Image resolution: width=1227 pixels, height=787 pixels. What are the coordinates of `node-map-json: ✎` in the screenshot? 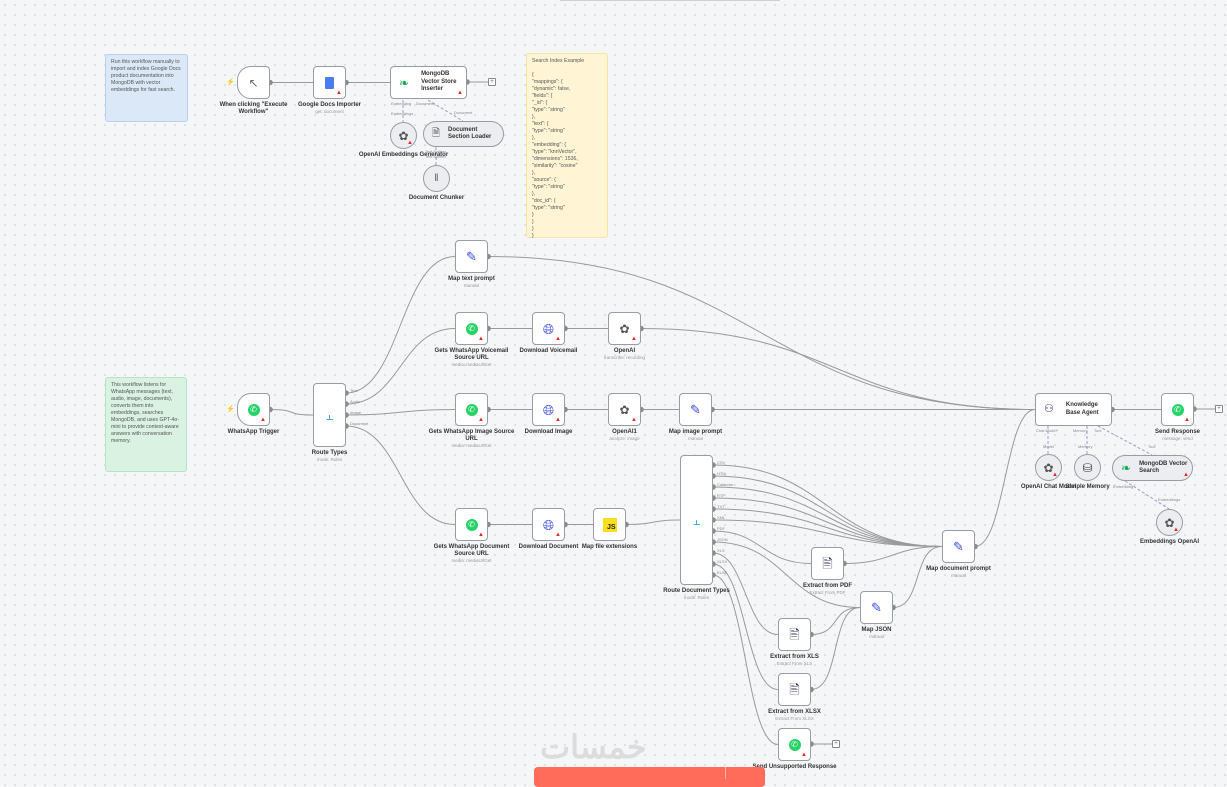 It's located at (876, 607).